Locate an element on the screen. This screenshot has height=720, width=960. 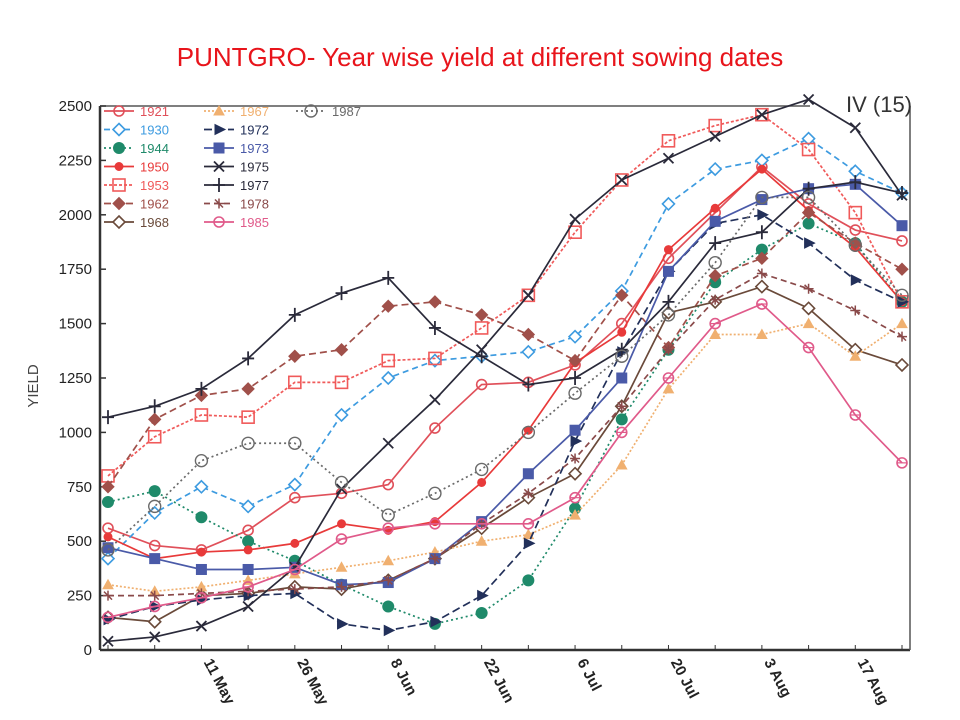
legend-label: 1950 is located at coordinates (154, 167).